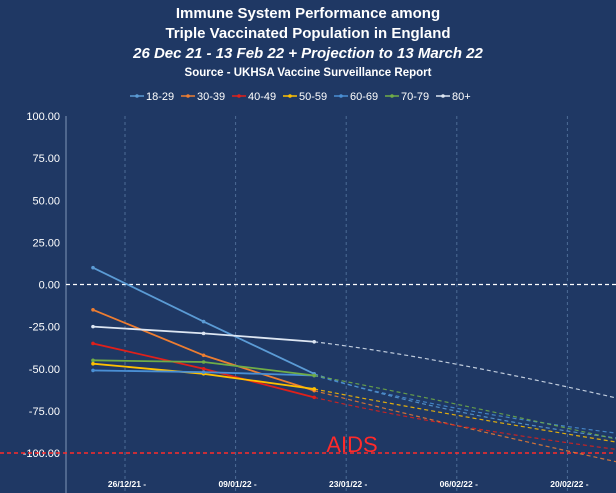  What do you see at coordinates (569, 484) in the screenshot?
I see `x-tick-label: 20/02/22 -` at bounding box center [569, 484].